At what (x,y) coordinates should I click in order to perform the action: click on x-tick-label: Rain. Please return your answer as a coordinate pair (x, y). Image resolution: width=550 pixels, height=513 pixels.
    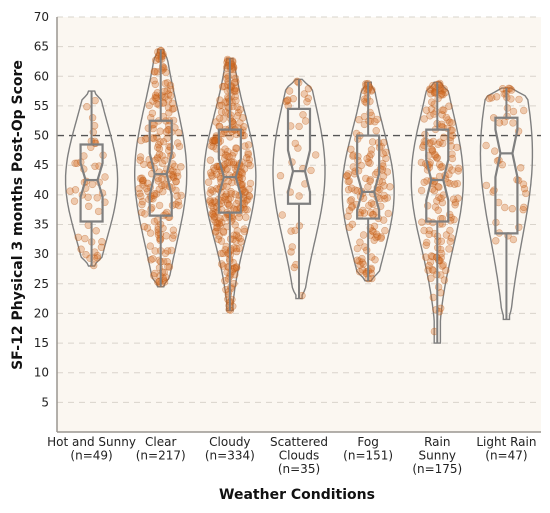
    Looking at the image, I should click on (437, 442).